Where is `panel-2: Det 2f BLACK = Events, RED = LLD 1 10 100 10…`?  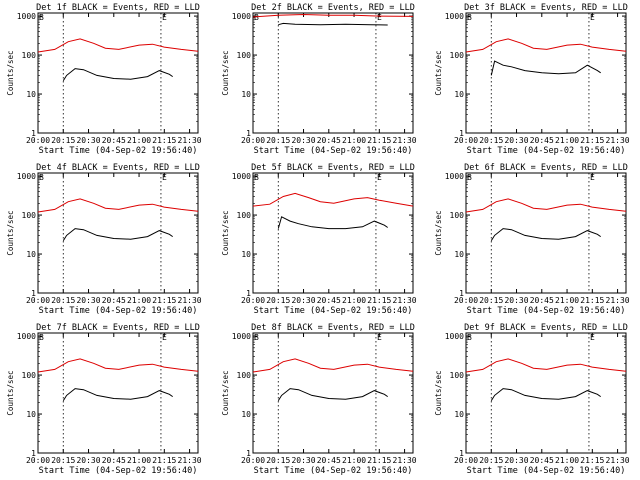
panel-2: Det 2f BLACK = Events, RED = LLD 1 10 100 10… is located at coordinates (319, 79).